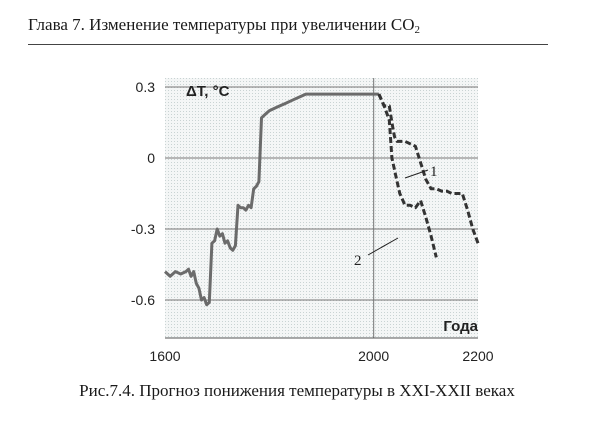 This screenshot has height=424, width=594. I want to click on x-axis-label: Года, so click(460, 326).